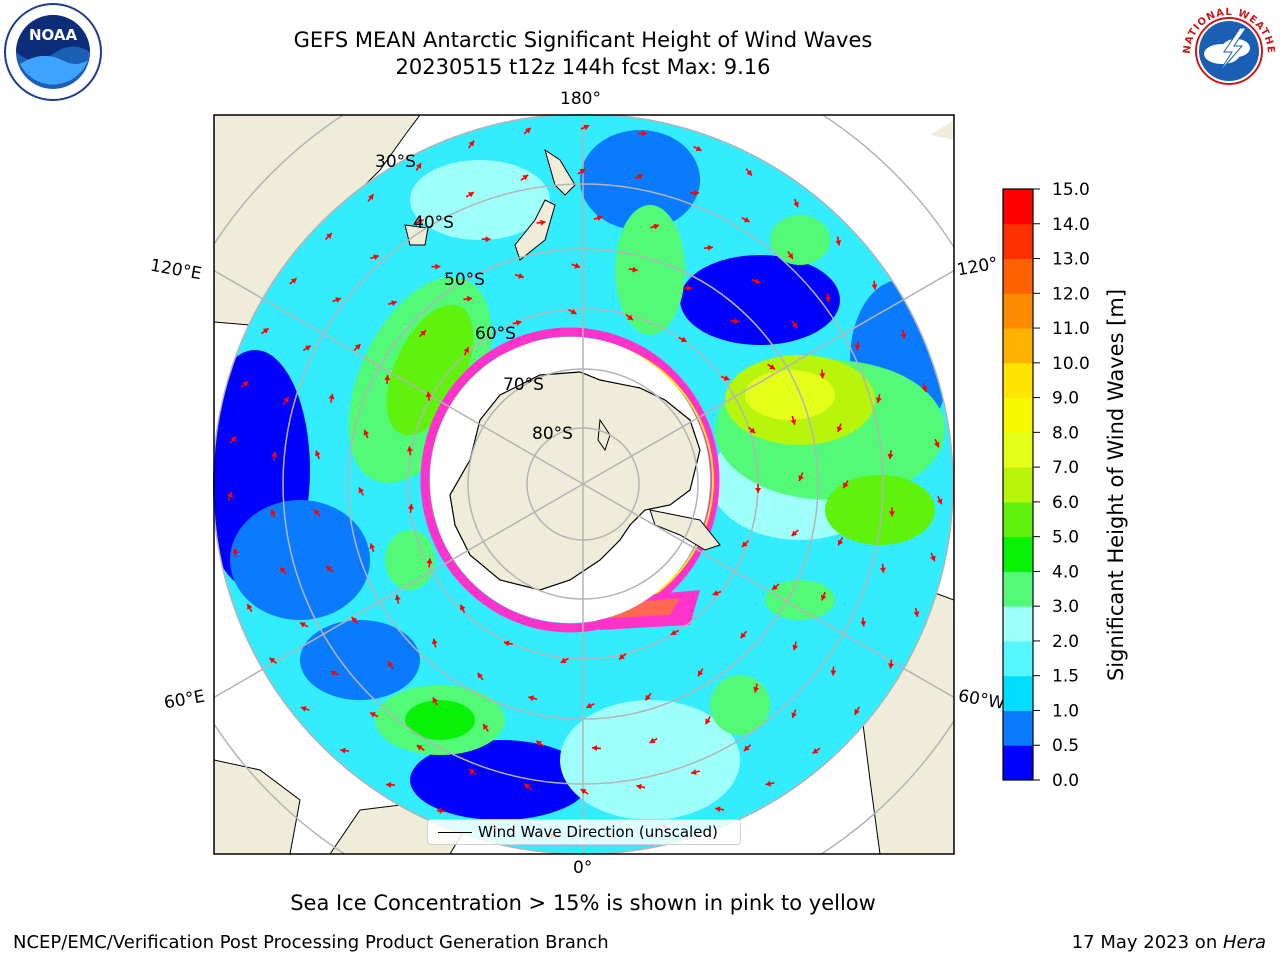 This screenshot has height=960, width=1280. Describe the element at coordinates (257, 806) in the screenshot. I see `africa-land` at that location.